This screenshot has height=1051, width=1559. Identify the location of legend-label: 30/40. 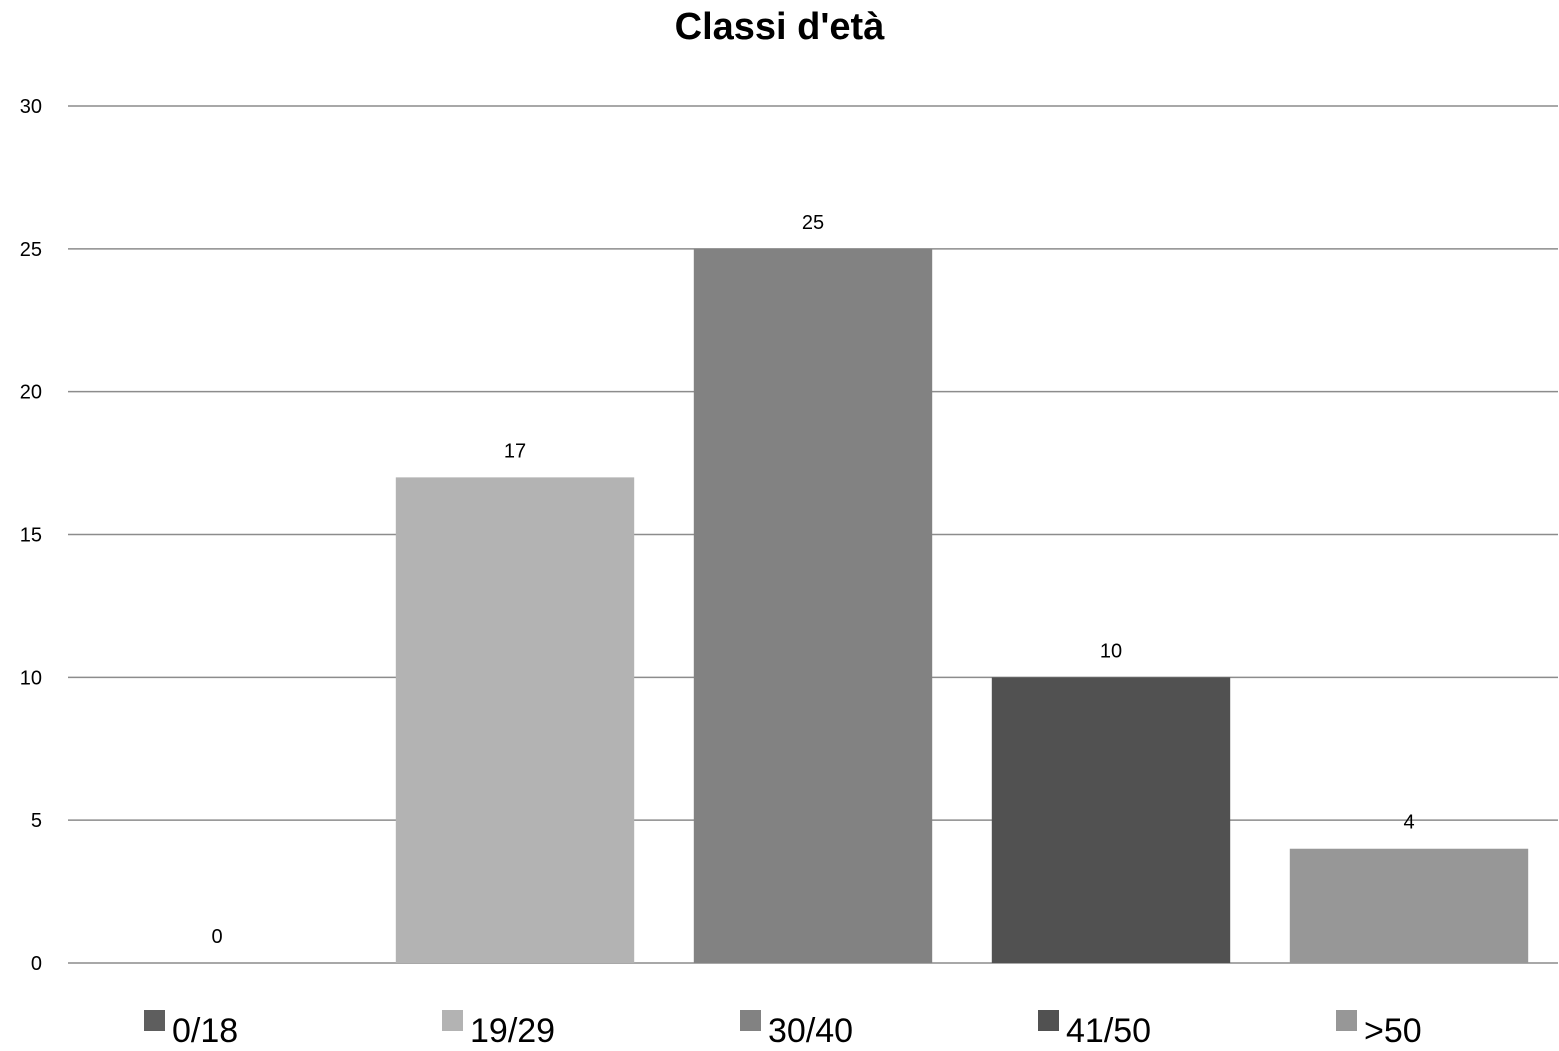
(810, 1031).